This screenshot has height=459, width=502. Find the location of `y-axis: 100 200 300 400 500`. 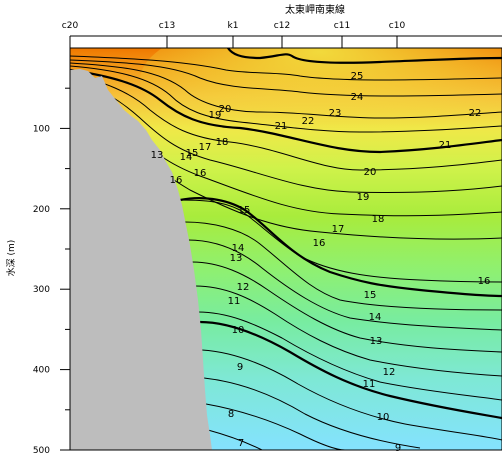

y-axis: 100 200 300 400 500 is located at coordinates (51, 271).